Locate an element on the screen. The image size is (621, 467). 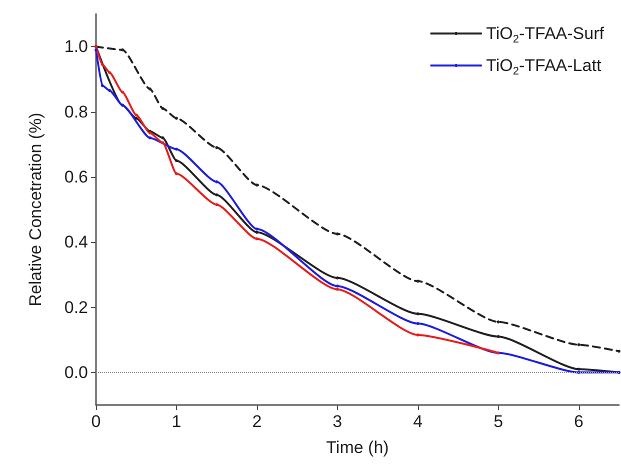
y-tick-label: 0.6 is located at coordinates (76, 176).